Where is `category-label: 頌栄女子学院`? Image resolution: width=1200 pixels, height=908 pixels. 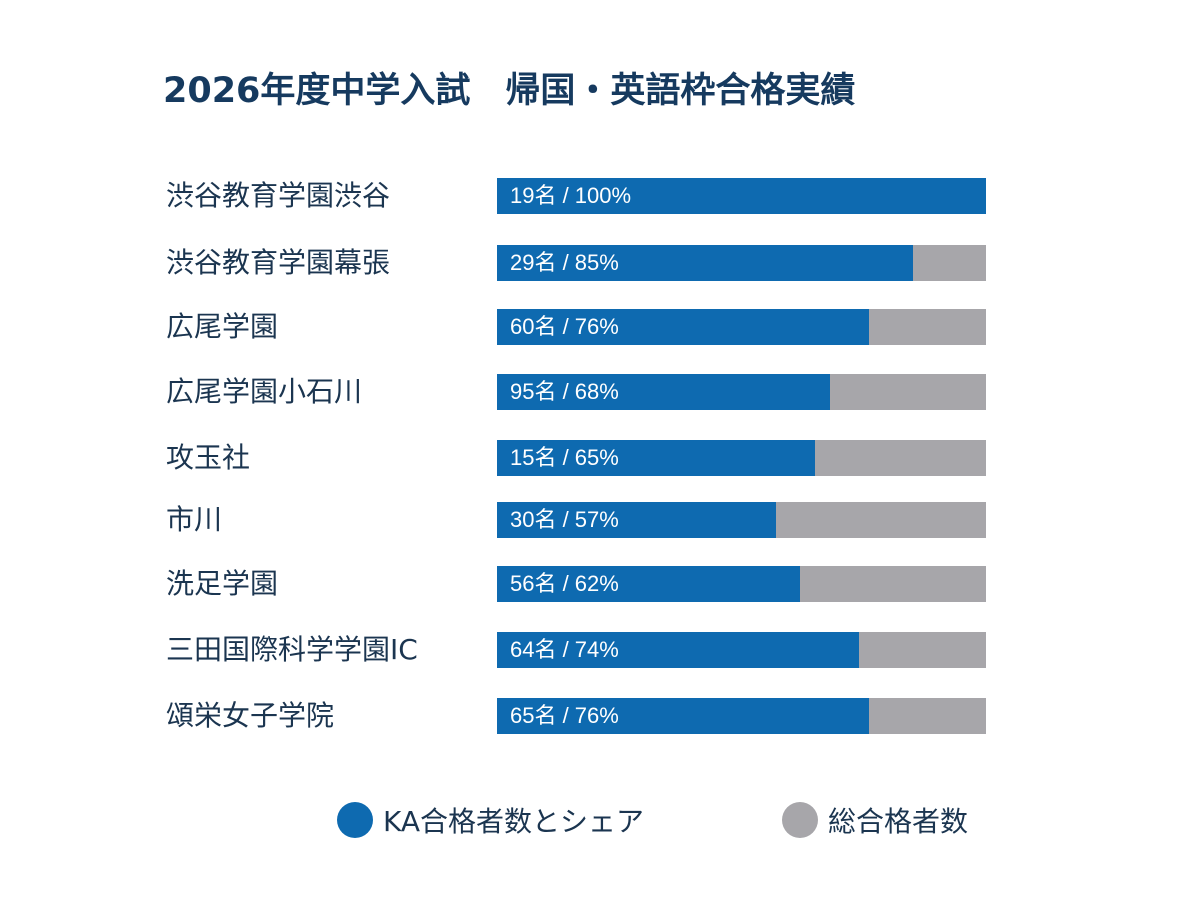
category-label: 頌栄女子学院 is located at coordinates (250, 715).